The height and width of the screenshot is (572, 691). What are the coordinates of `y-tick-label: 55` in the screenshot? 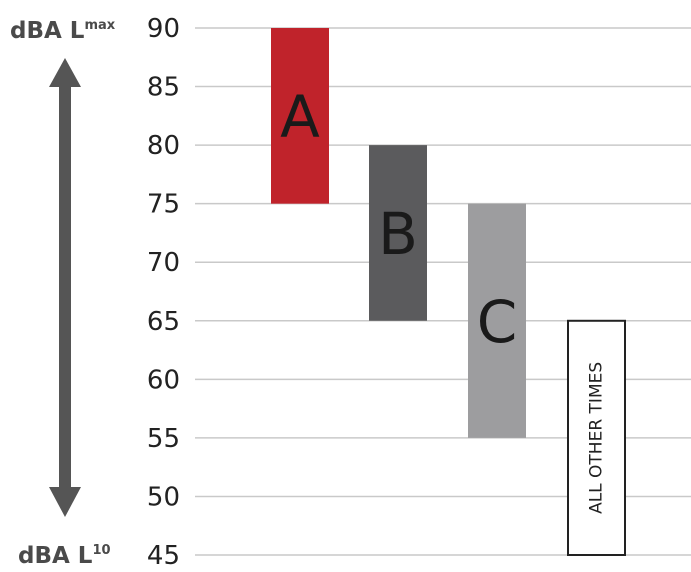 It's located at (163, 439).